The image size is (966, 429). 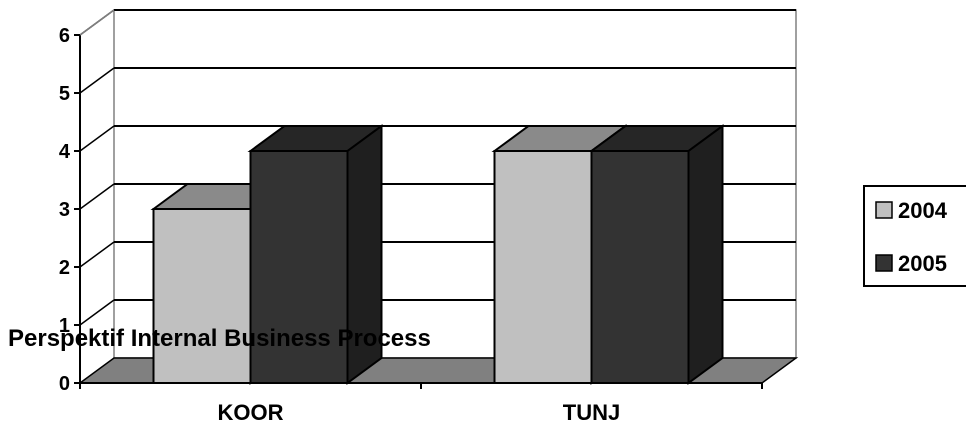 I want to click on side-wall-top-edge, so click(x=97, y=22).